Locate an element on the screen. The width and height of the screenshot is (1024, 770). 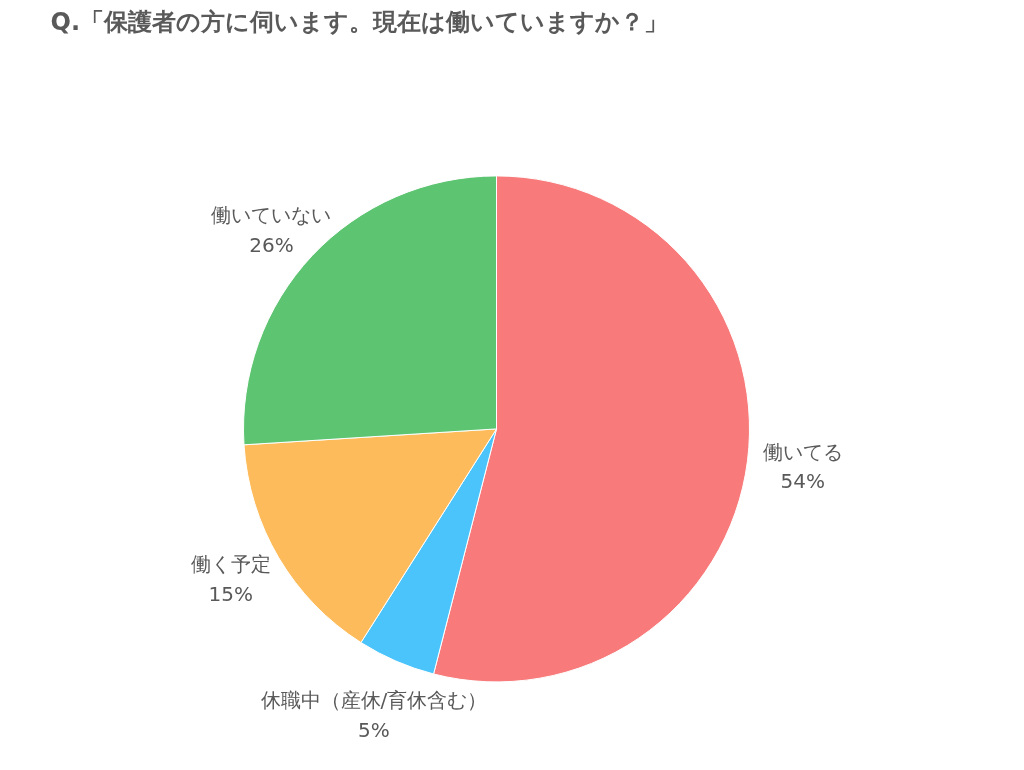
slice-label: 働く予定 is located at coordinates (230, 563).